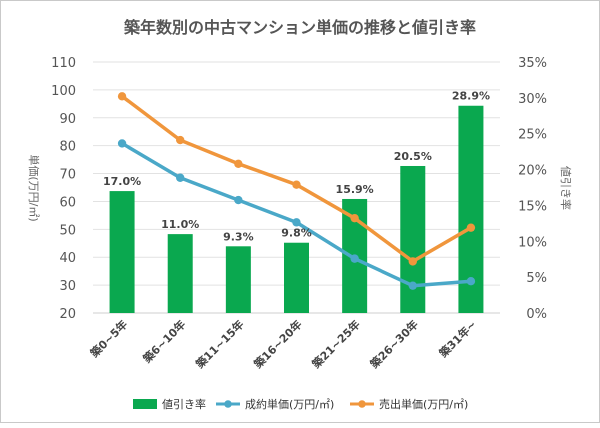  I want to click on legend-marker-contract, so click(228, 404).